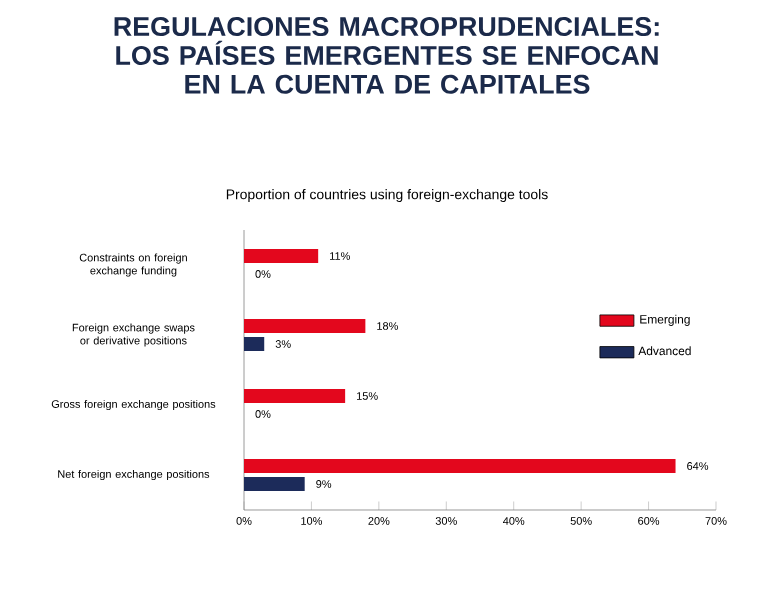 Image resolution: width=774 pixels, height=606 pixels. I want to click on chart-title: REGULACIONES MACROPRUDENCIALES: LOS PAÍSES EMERGENTES SE ENFOCAN EN LA CUENTA DE CAPITALES, so click(386, 55).